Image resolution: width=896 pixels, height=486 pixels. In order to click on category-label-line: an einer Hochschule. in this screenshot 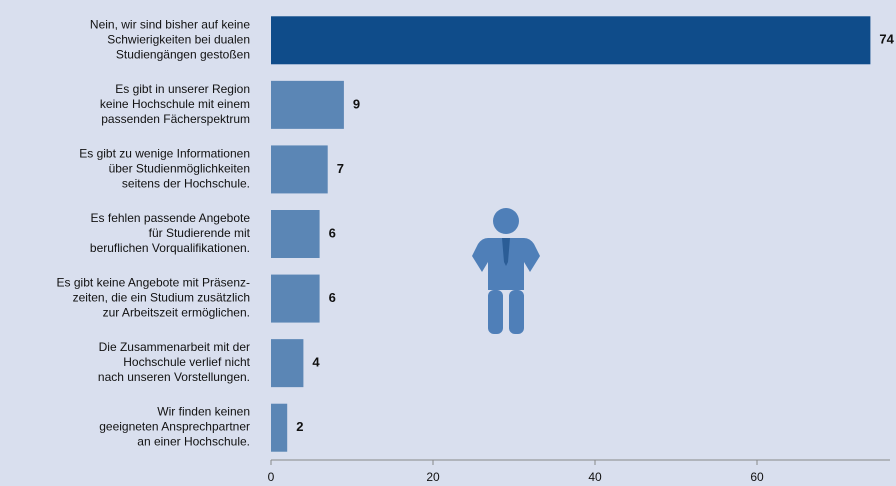, I will do `click(193, 442)`.